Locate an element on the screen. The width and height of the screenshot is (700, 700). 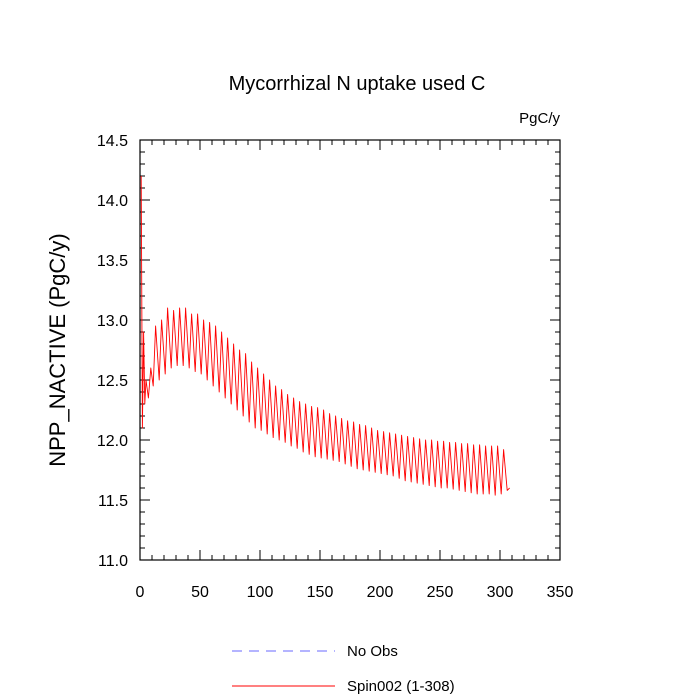
x-tick-label: 100 is located at coordinates (260, 592).